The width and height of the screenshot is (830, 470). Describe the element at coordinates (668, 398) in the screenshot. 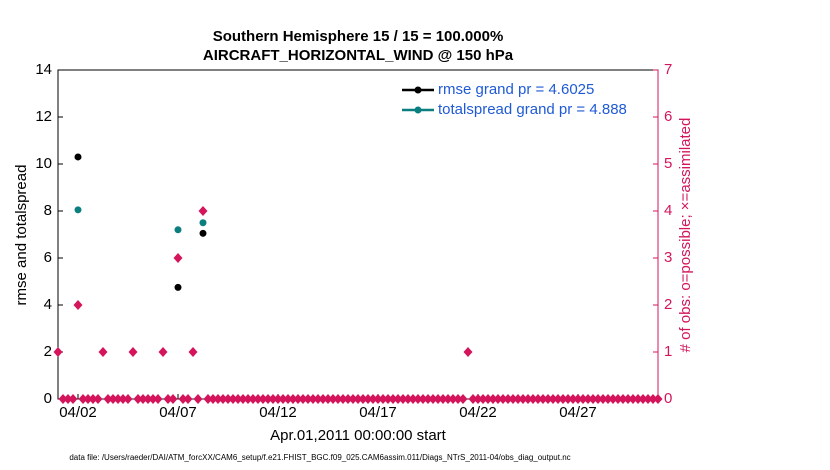

I see `y2-tick-label: 0` at that location.